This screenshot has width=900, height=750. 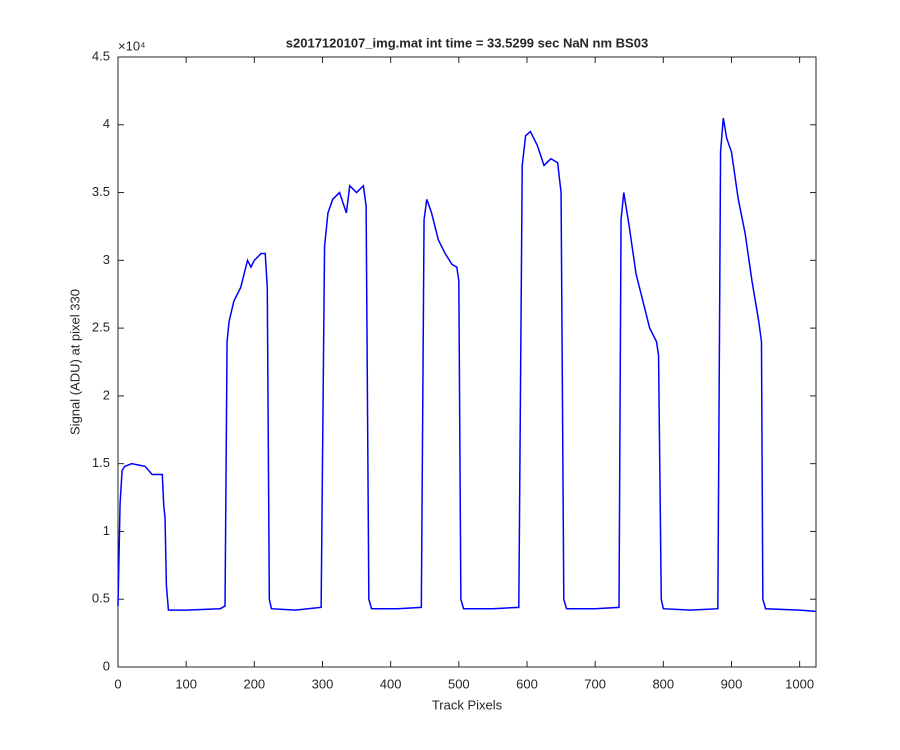 What do you see at coordinates (101, 598) in the screenshot?
I see `y-tick-label: 0.5` at bounding box center [101, 598].